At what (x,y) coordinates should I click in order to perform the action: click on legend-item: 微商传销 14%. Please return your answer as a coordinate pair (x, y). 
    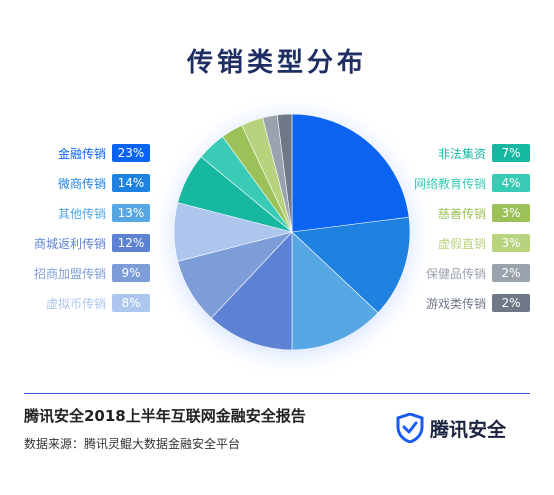
    Looking at the image, I should click on (76, 183).